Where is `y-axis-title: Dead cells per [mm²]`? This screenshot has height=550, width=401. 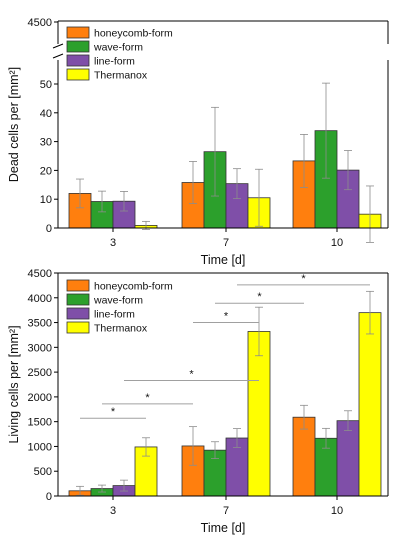 y-axis-title: Dead cells per [mm²] is located at coordinates (14, 124).